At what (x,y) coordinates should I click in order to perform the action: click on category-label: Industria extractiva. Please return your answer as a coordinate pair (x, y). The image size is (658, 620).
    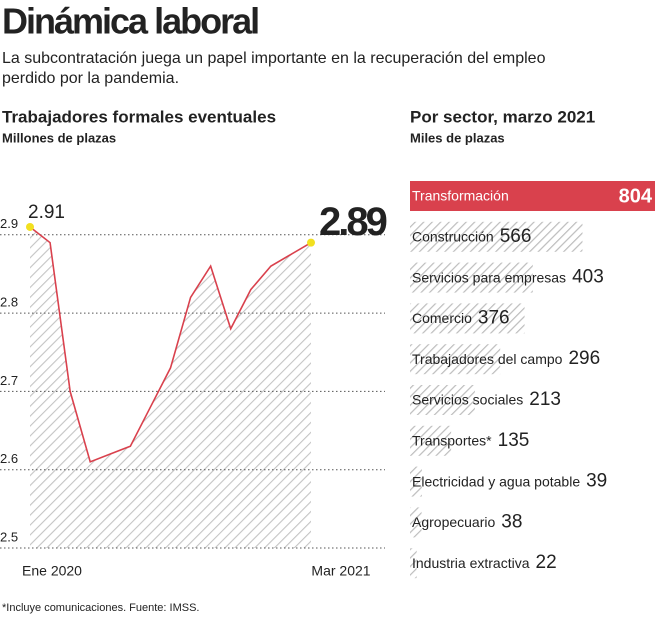
    Looking at the image, I should click on (471, 563).